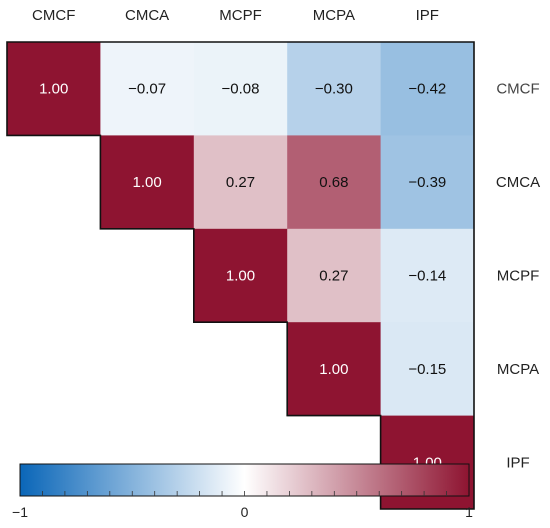 This screenshot has height=528, width=550. What do you see at coordinates (469, 512) in the screenshot?
I see `colorbar-tick-label: 1` at bounding box center [469, 512].